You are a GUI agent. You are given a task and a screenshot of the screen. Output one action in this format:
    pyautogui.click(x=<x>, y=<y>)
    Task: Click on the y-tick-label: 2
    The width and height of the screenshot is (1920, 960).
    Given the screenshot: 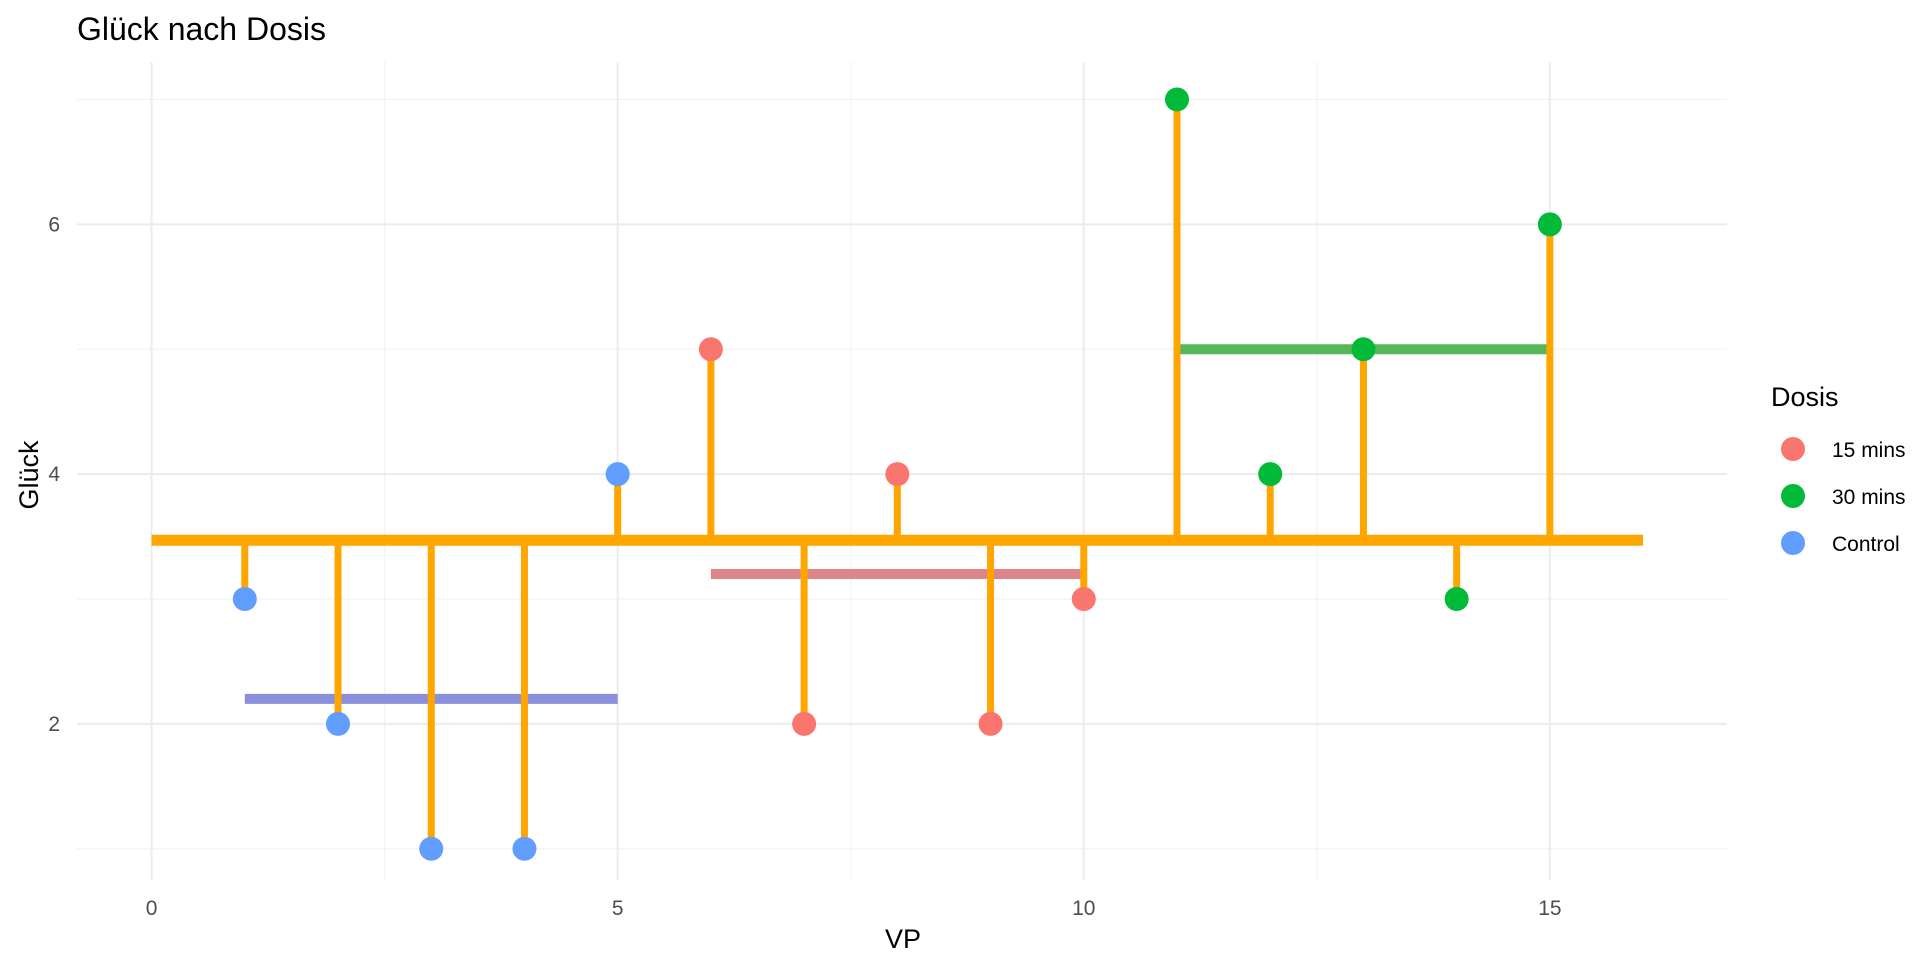 What is the action you would take?
    pyautogui.click(x=54, y=724)
    